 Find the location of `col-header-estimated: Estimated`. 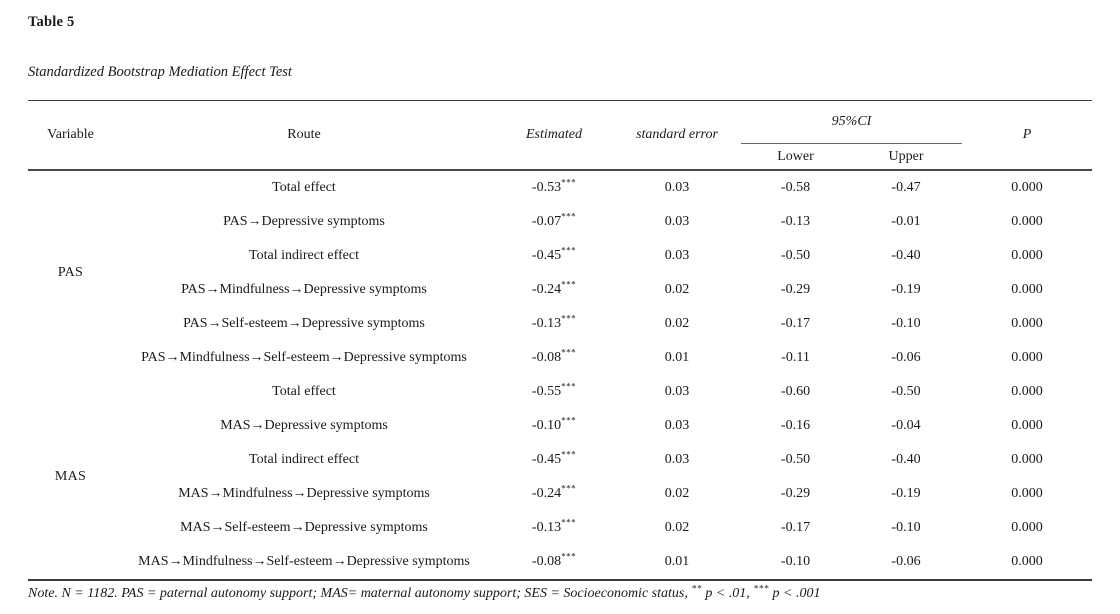

col-header-estimated: Estimated is located at coordinates (554, 134).